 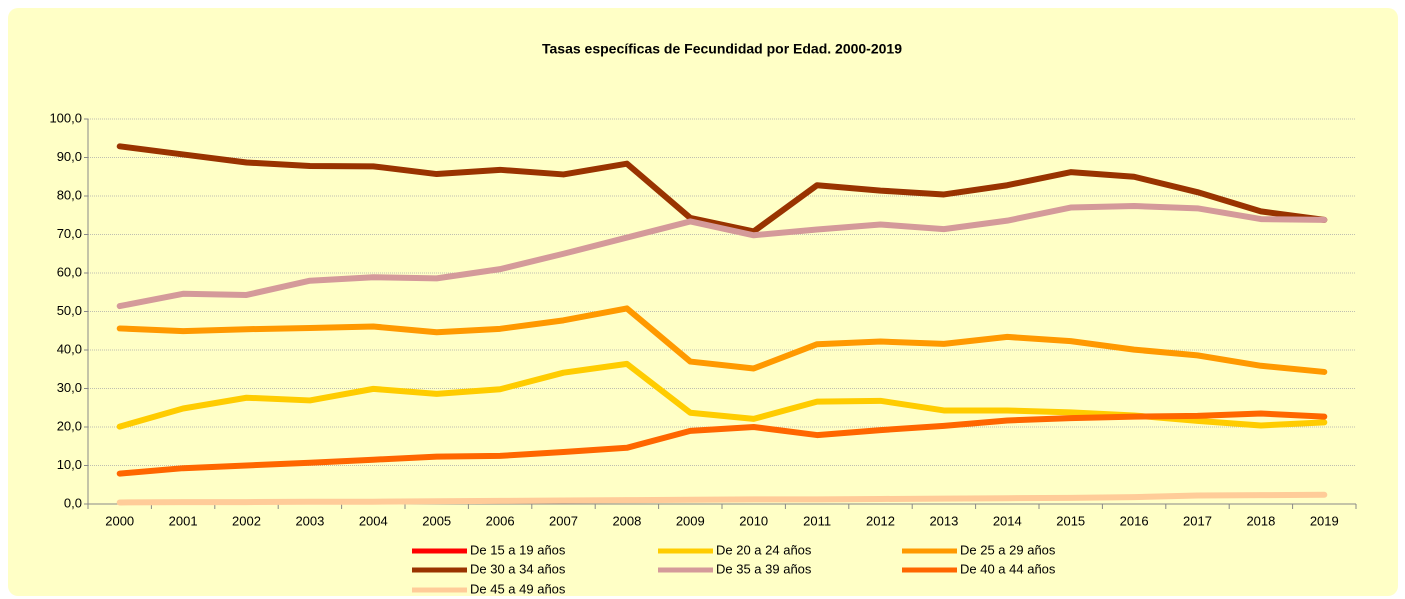 What do you see at coordinates (518, 588) in the screenshot?
I see `legend-label: De 45 a 49 años` at bounding box center [518, 588].